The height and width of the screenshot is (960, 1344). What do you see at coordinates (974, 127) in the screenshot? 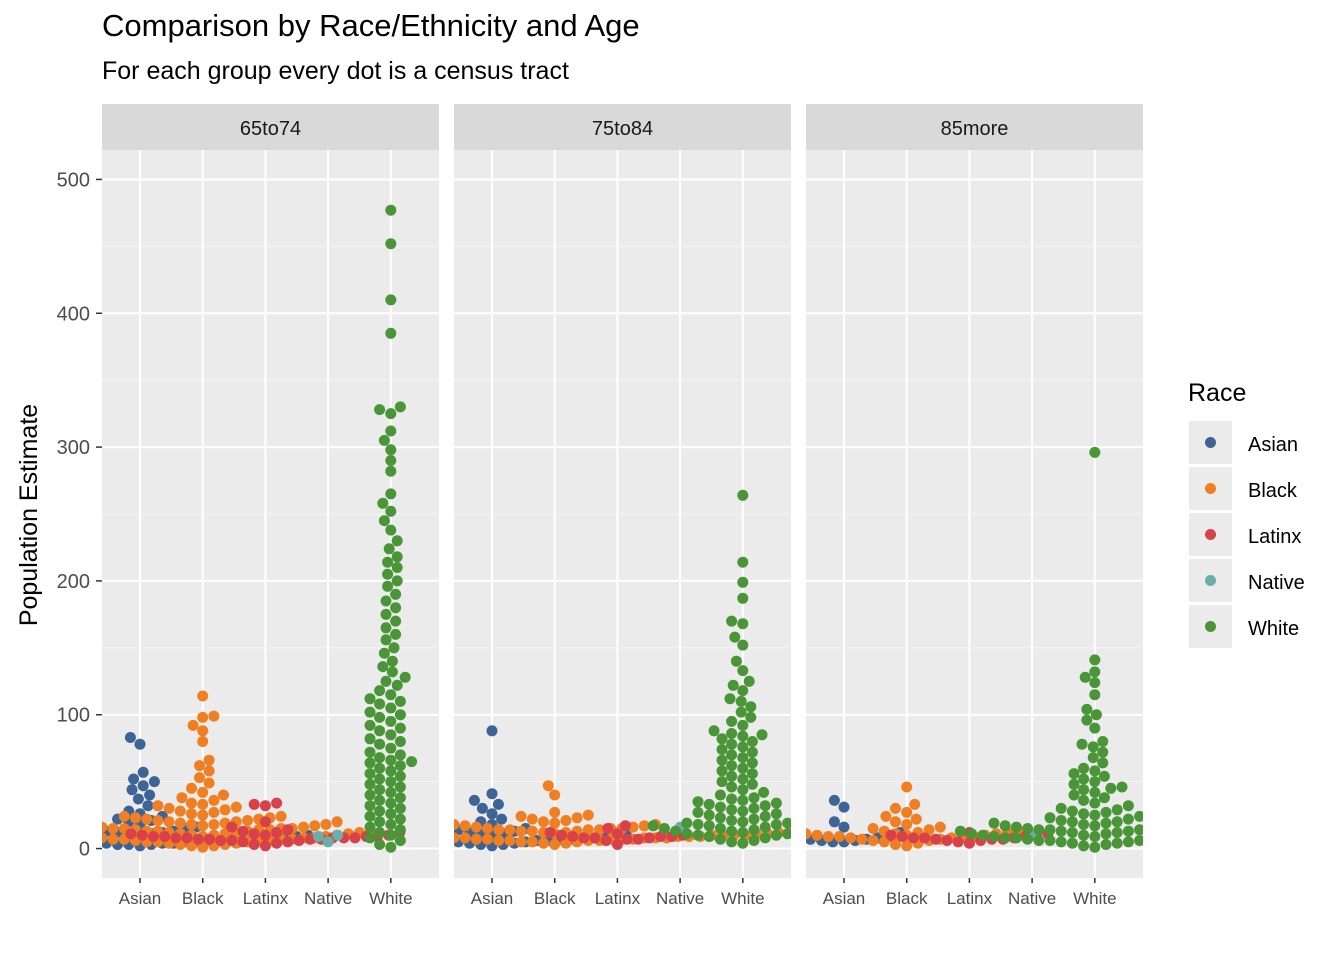
I see `facet-strip` at bounding box center [974, 127].